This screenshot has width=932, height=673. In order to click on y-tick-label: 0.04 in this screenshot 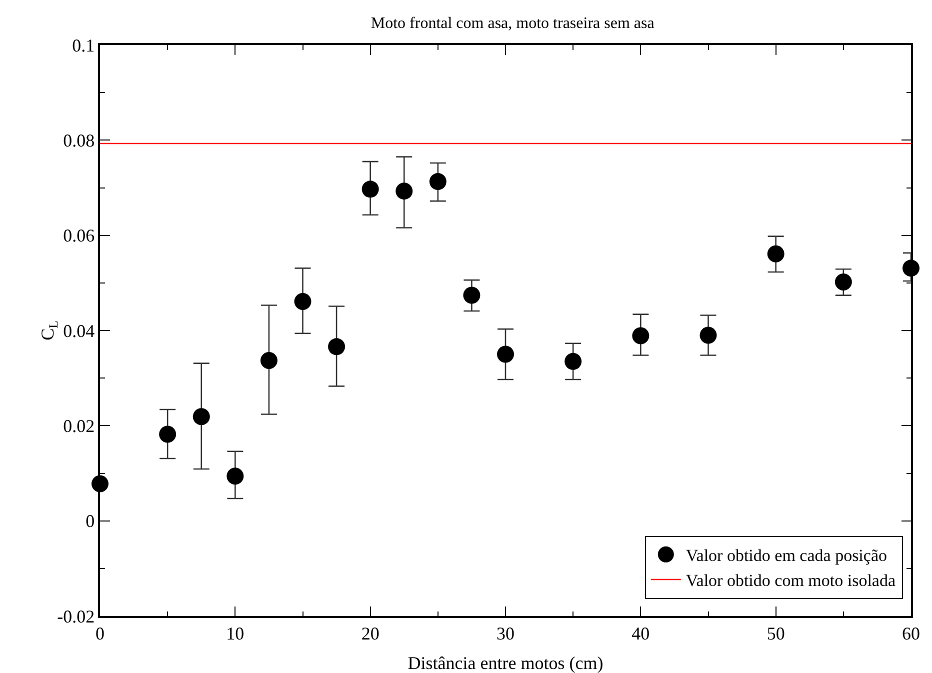, I will do `click(79, 330)`.